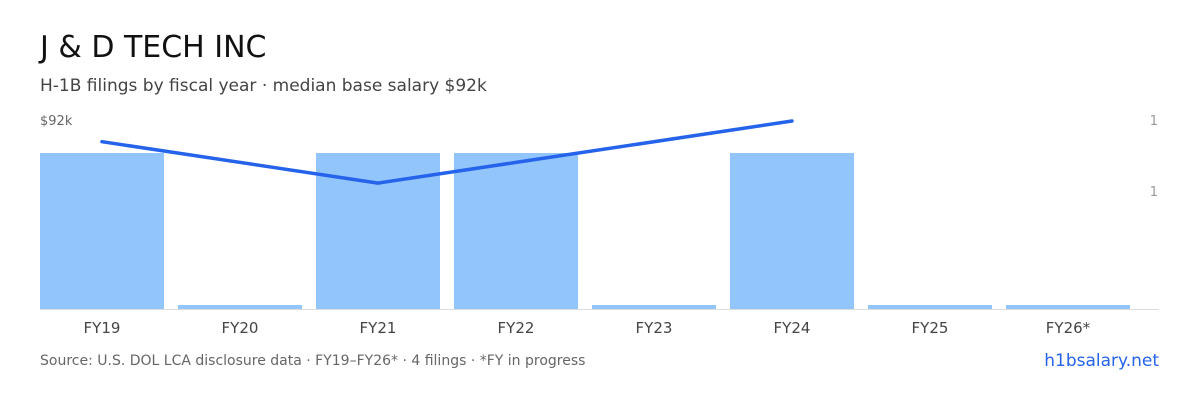 The image size is (1200, 400). What do you see at coordinates (378, 231) in the screenshot?
I see `bar-fy21` at bounding box center [378, 231].